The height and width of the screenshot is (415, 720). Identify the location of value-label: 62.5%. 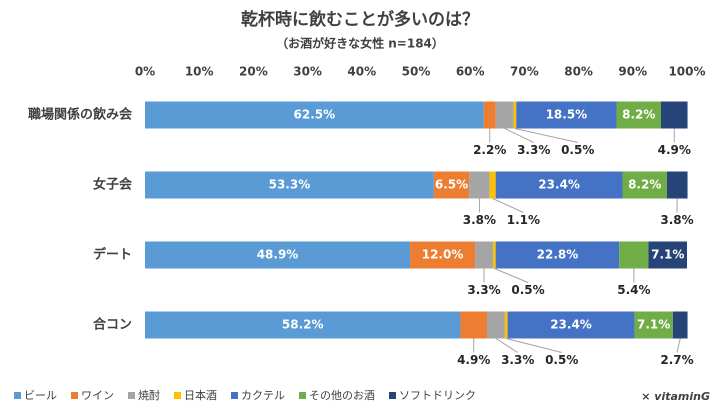
(315, 115).